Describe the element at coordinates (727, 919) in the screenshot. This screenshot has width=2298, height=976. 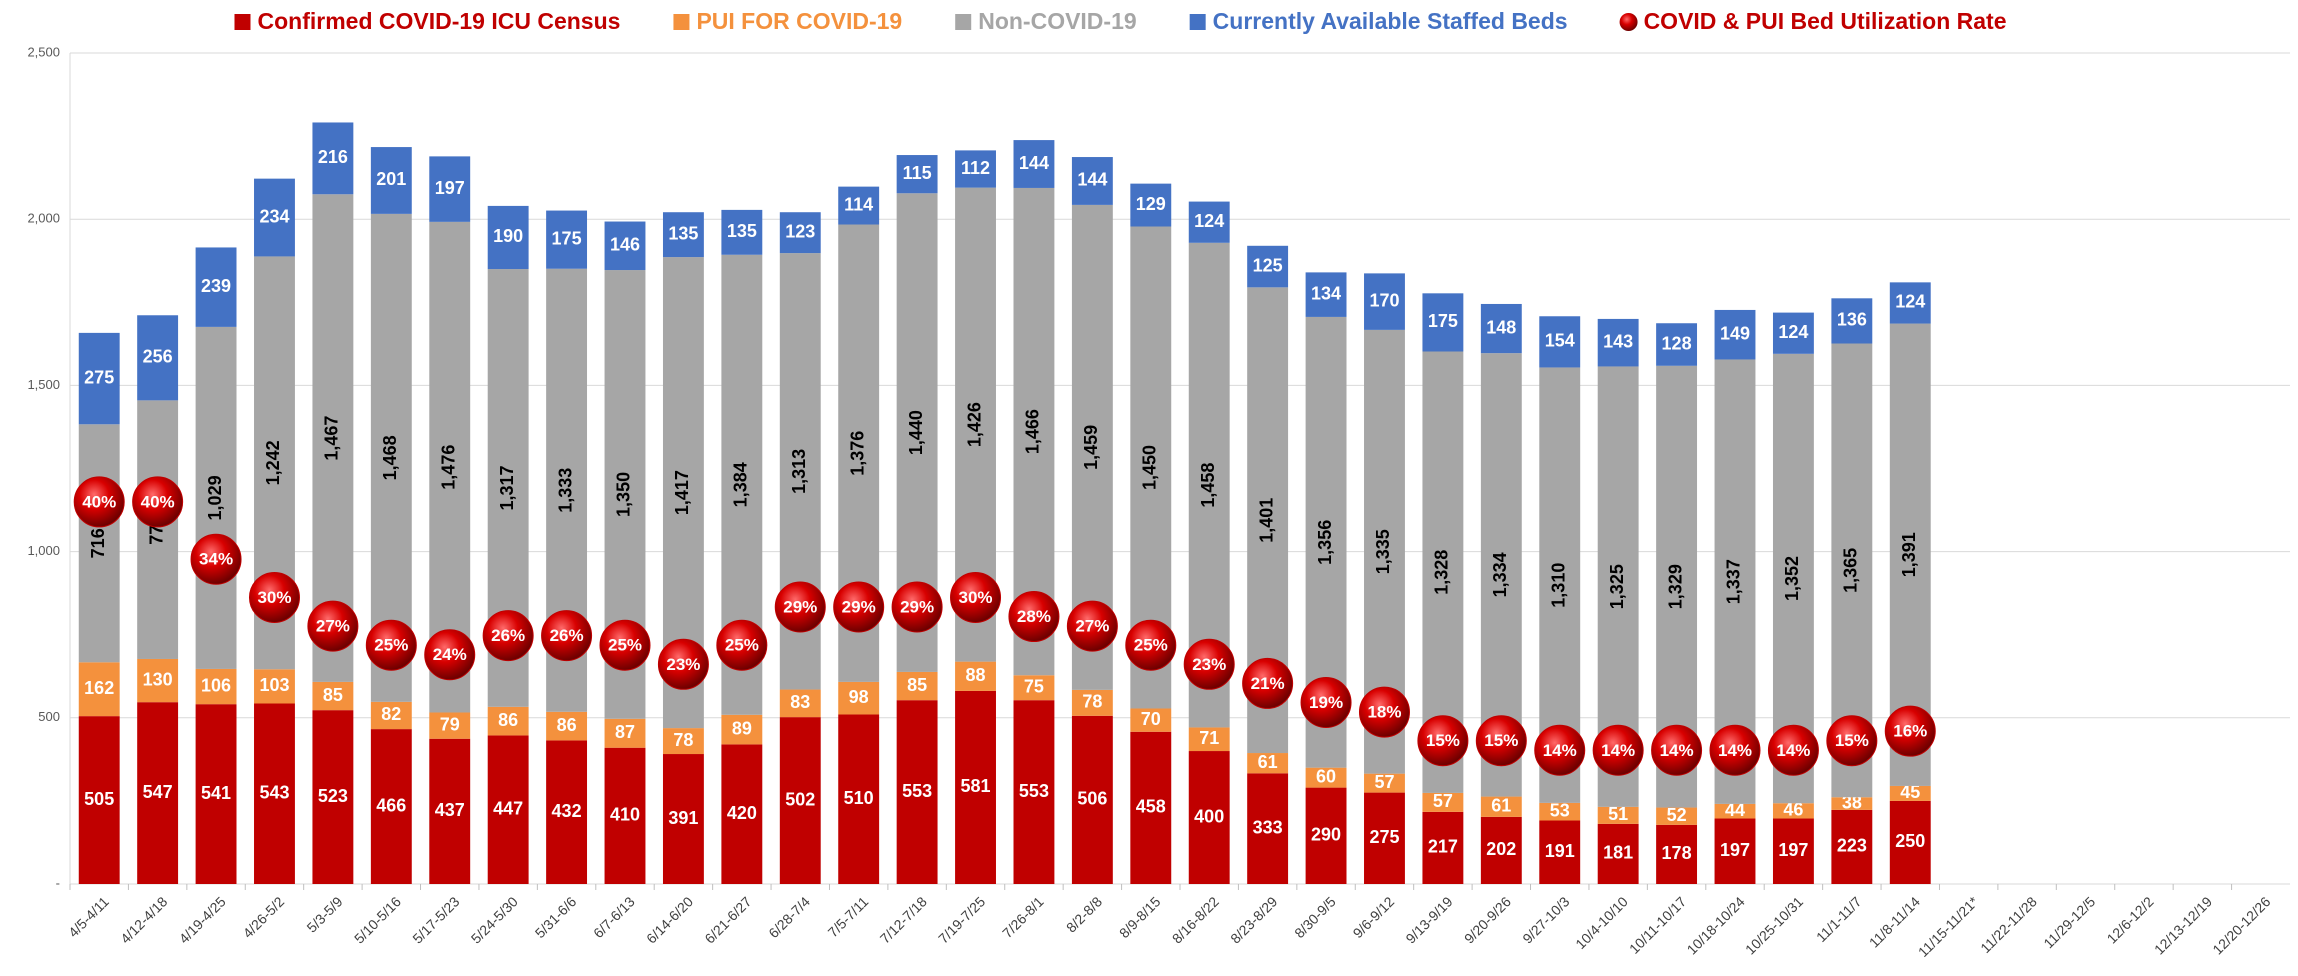
I see `x-tick-label: 6/21-6/27` at that location.